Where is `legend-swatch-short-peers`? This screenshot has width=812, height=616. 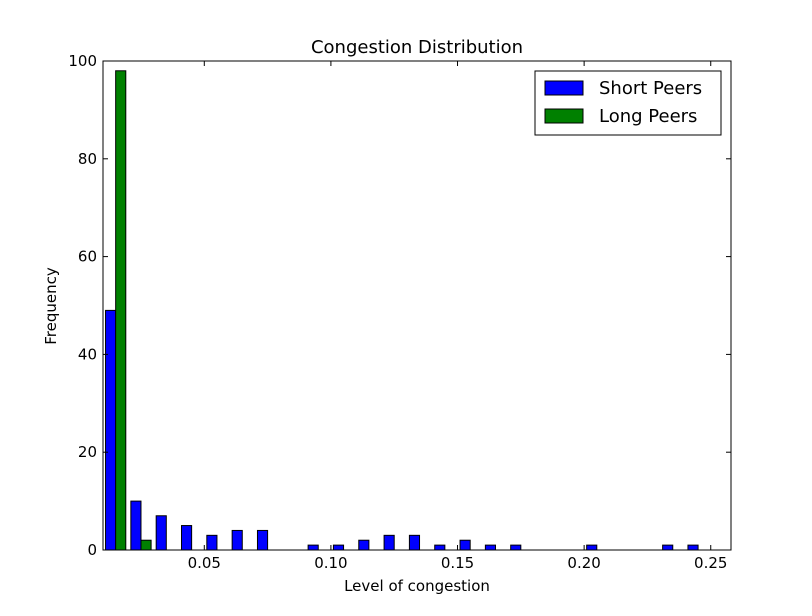 legend-swatch-short-peers is located at coordinates (564, 88).